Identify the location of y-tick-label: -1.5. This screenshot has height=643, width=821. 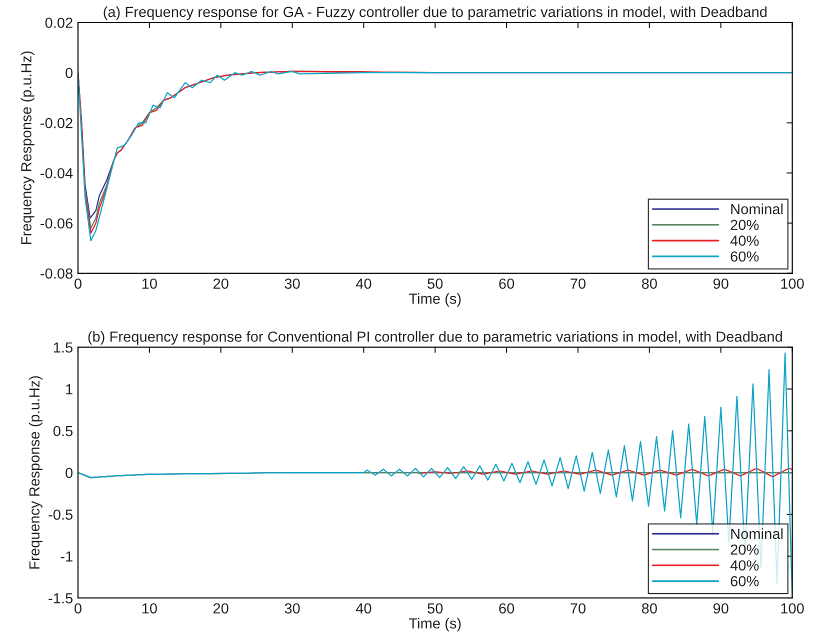
(60, 598).